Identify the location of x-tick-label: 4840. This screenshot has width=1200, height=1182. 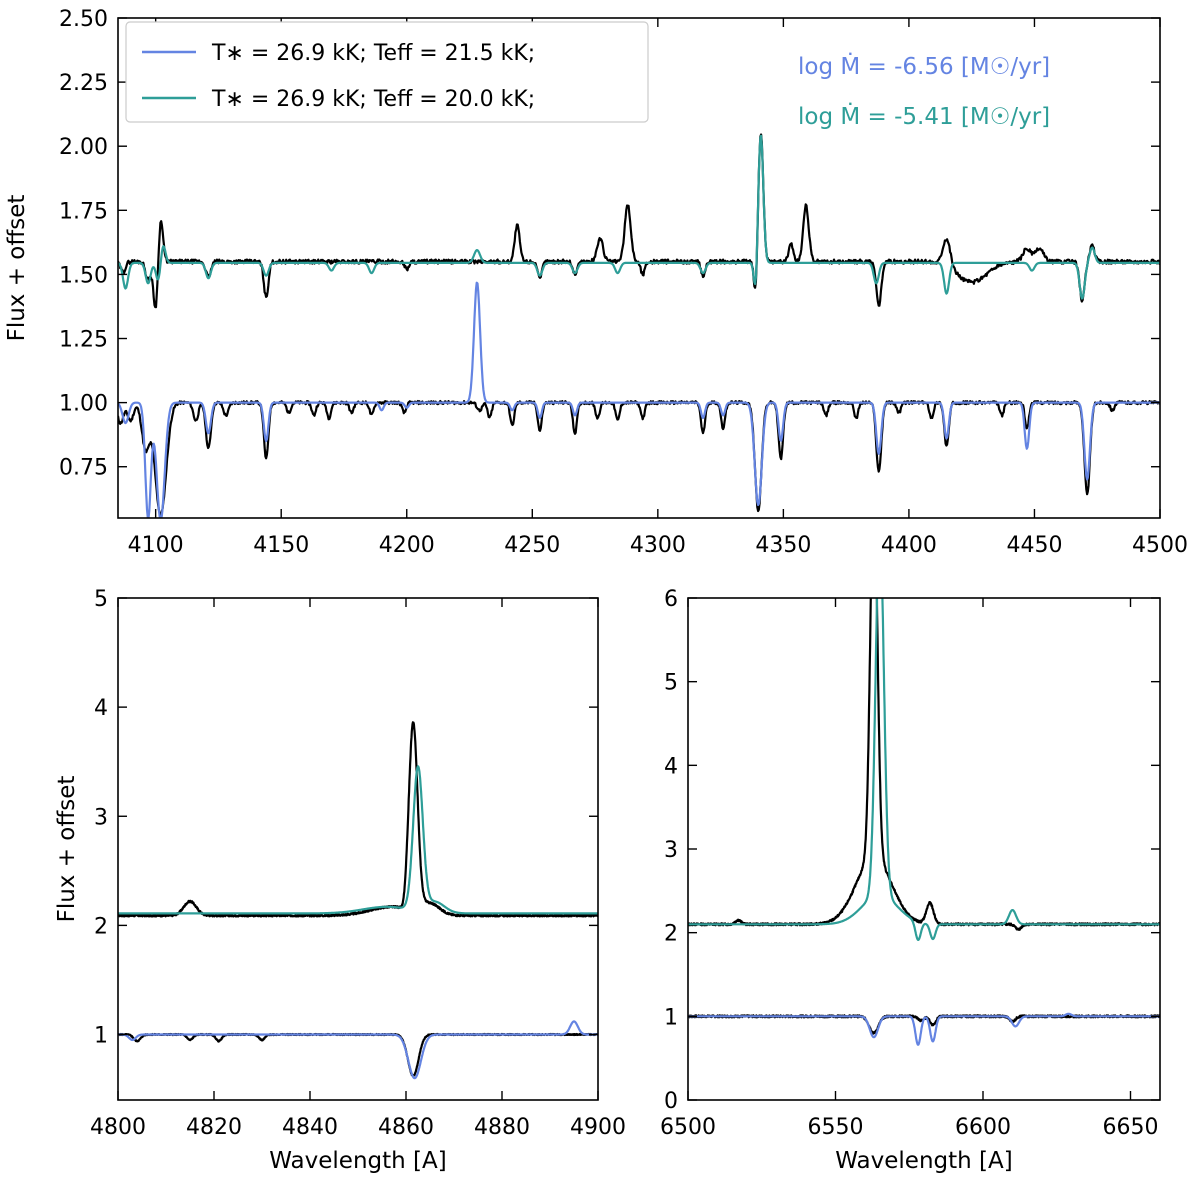
(310, 1127).